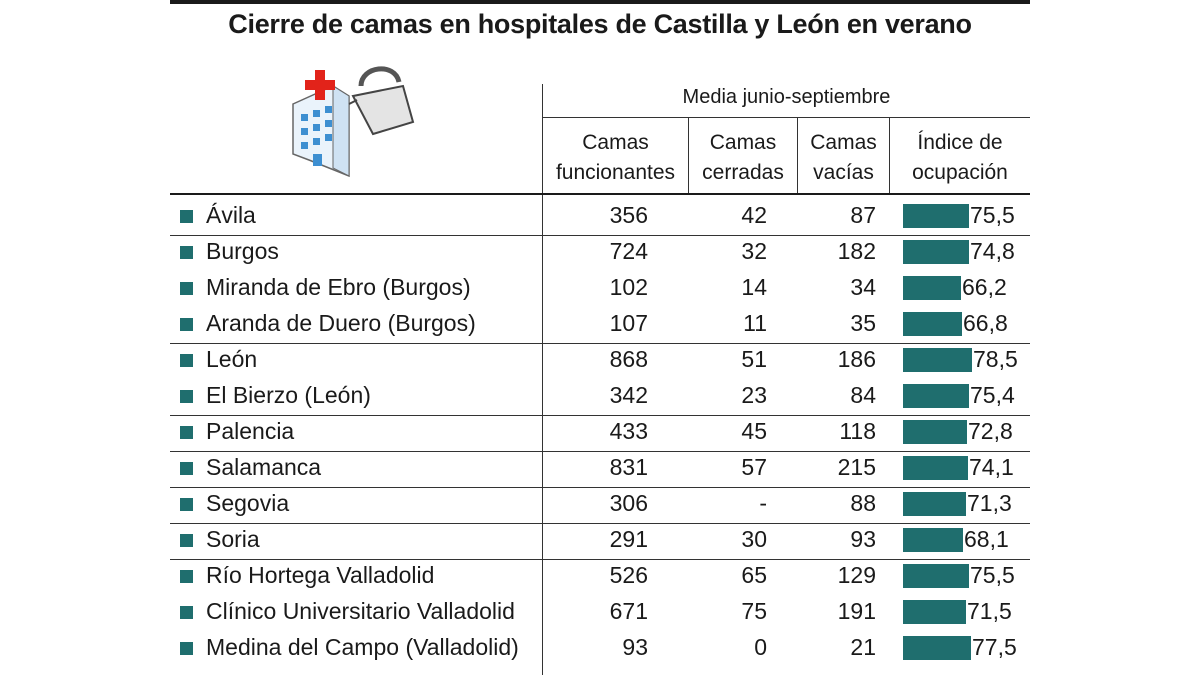 This screenshot has width=1200, height=675. I want to click on table-row: El Bierzo (León) 342 23 84 75,4, so click(600, 395).